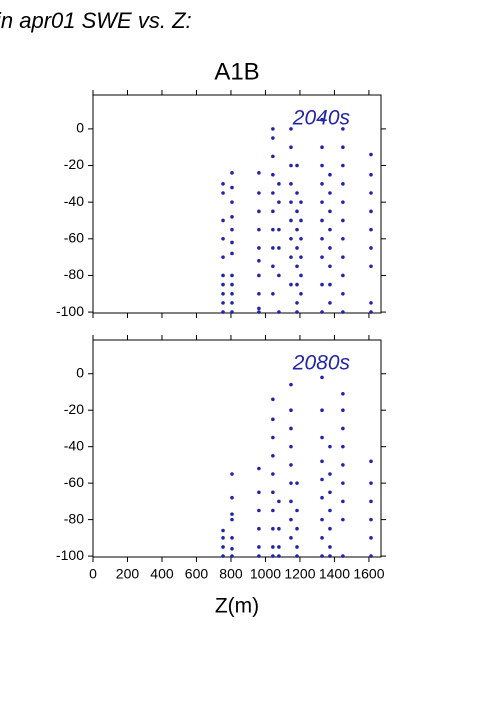 This screenshot has width=501, height=709. I want to click on annotation: 2040s, so click(321, 117).